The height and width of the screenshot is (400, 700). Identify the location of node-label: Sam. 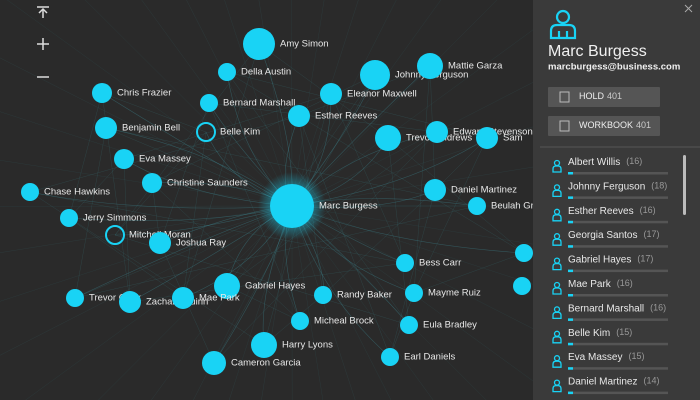
(513, 138).